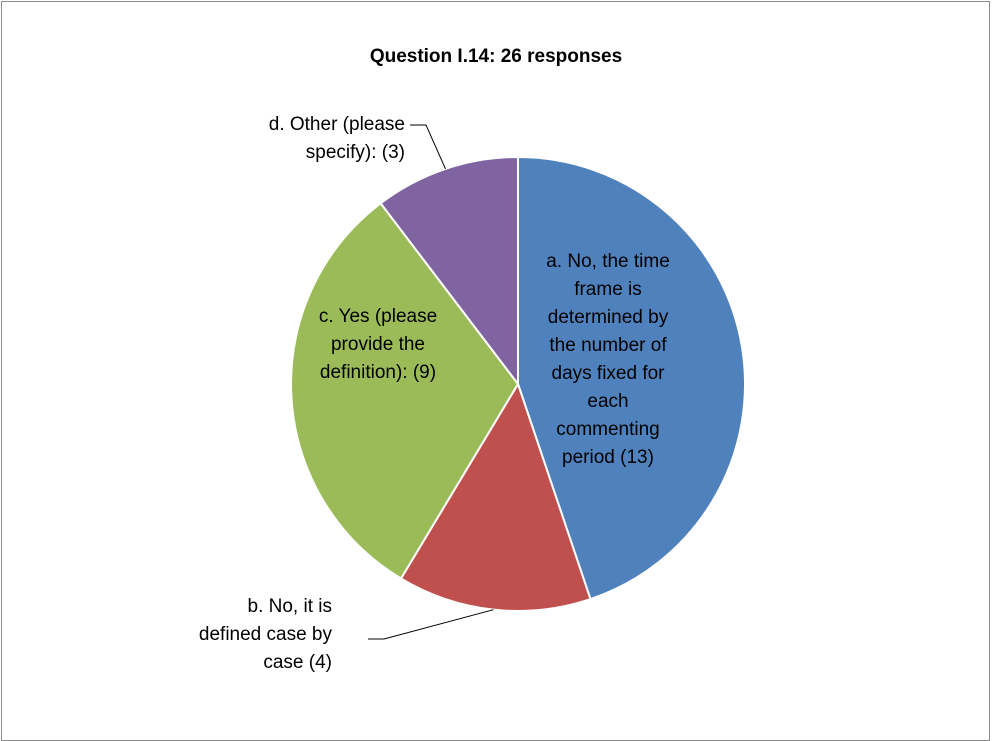  Describe the element at coordinates (355, 152) in the screenshot. I see `slice-label-line: specify): (3)` at that location.